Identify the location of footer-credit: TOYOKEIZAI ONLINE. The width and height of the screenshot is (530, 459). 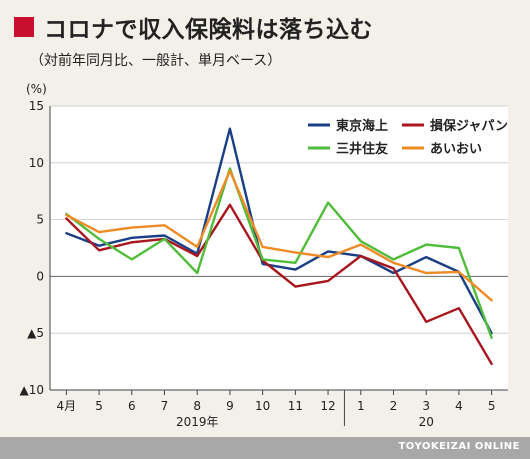
(459, 446).